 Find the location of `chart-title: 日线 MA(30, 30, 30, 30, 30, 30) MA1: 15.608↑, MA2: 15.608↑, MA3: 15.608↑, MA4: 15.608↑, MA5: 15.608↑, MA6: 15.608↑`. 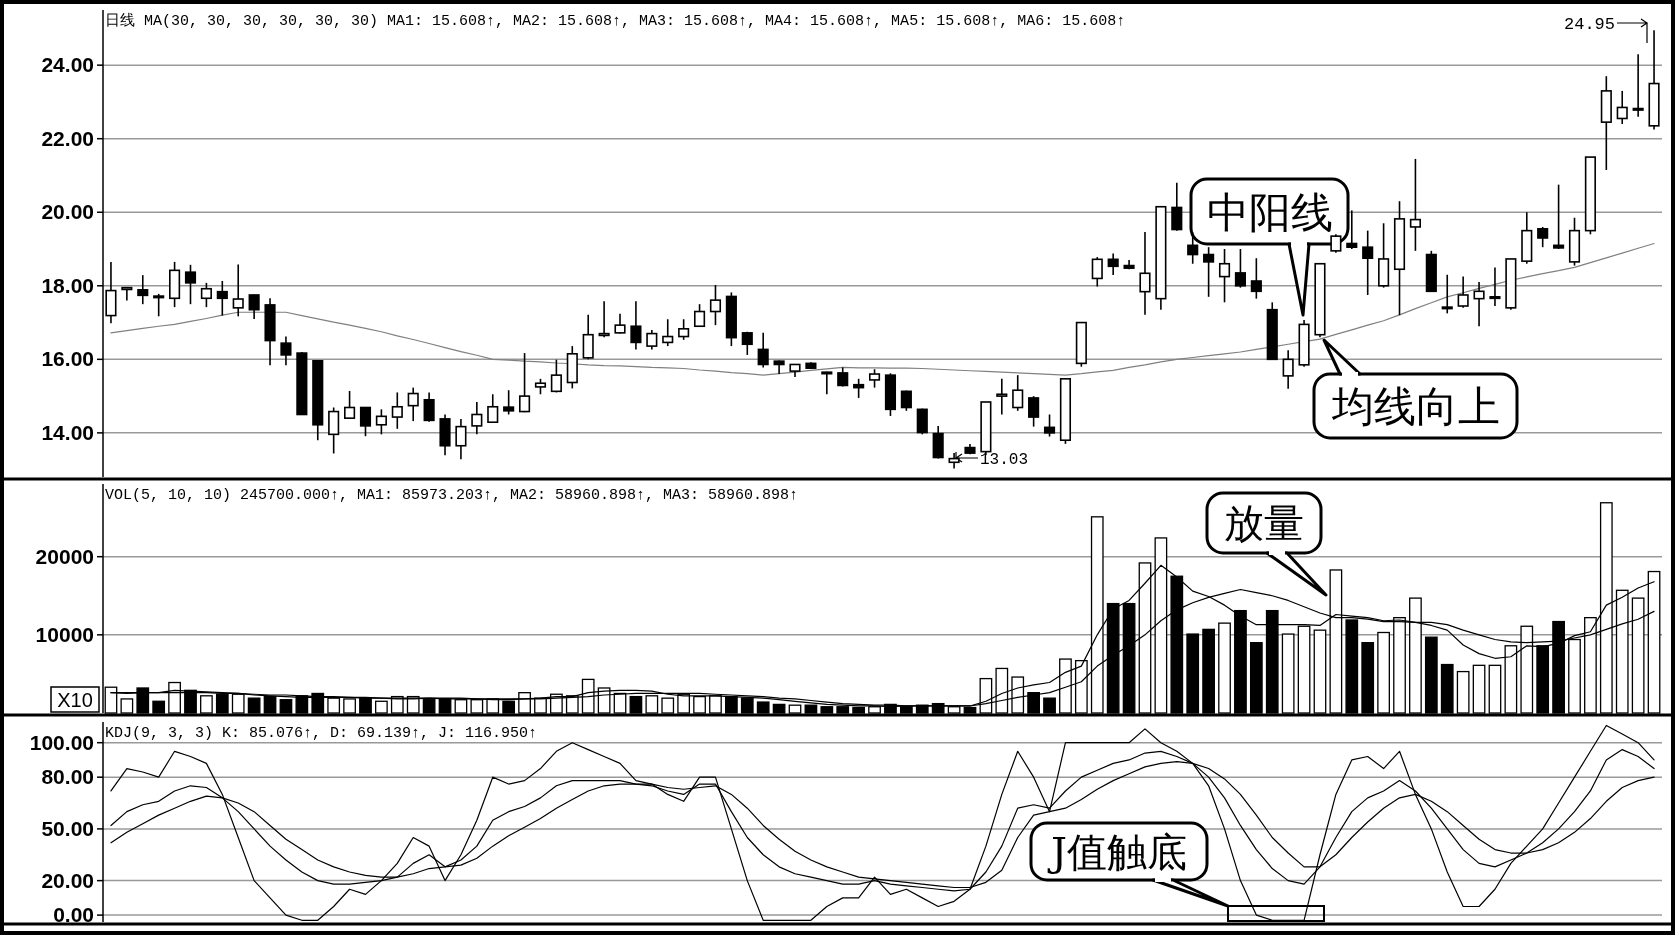

chart-title: 日线 MA(30, 30, 30, 30, 30, 30) MA1: 15.608↑, MA2: 15.608↑, MA3: 15.608↑, MA4: 15.608↑, MA5: 15.608↑, MA6: 15.608↑ is located at coordinates (615, 21).